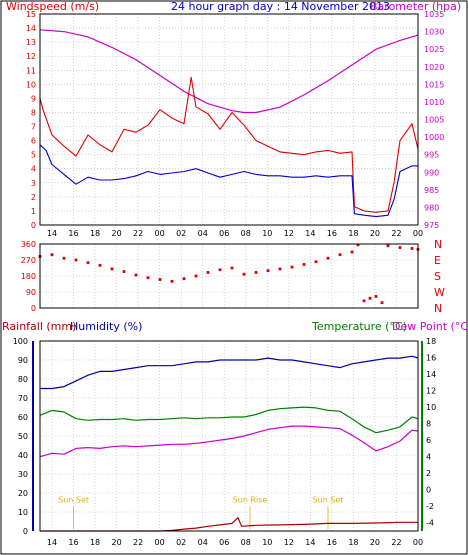 This screenshot has width=468, height=555. Describe the element at coordinates (20, 341) in the screenshot. I see `humidity-y-tick-label-10: 100` at that location.